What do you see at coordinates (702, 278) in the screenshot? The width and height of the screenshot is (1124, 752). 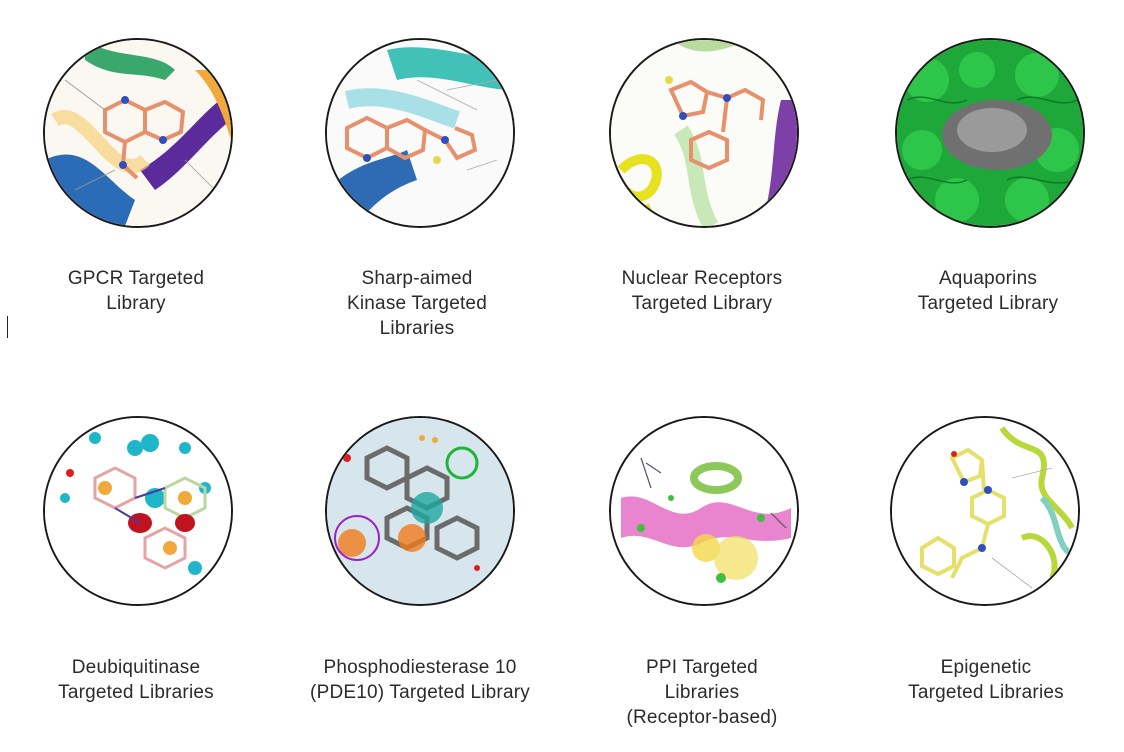 I see `label-line: Nuclear Receptors` at bounding box center [702, 278].